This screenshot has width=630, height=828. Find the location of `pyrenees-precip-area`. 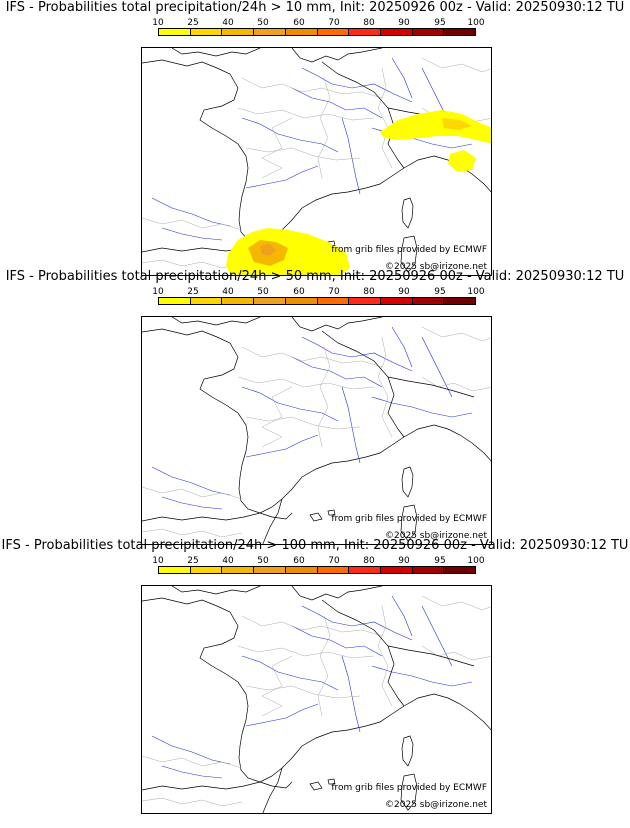

pyrenees-precip-area is located at coordinates (288, 251).